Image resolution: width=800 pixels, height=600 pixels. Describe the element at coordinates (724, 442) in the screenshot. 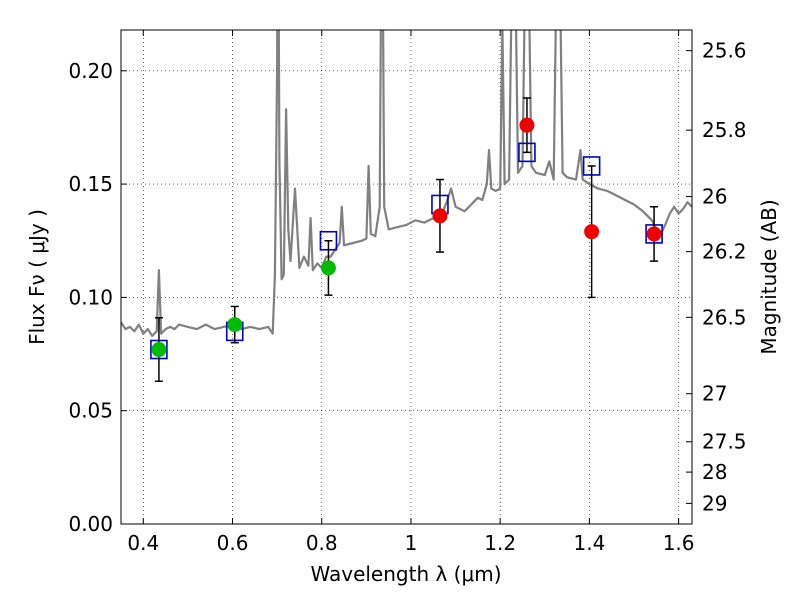

I see `magnitude-tick-label: 27.5` at that location.